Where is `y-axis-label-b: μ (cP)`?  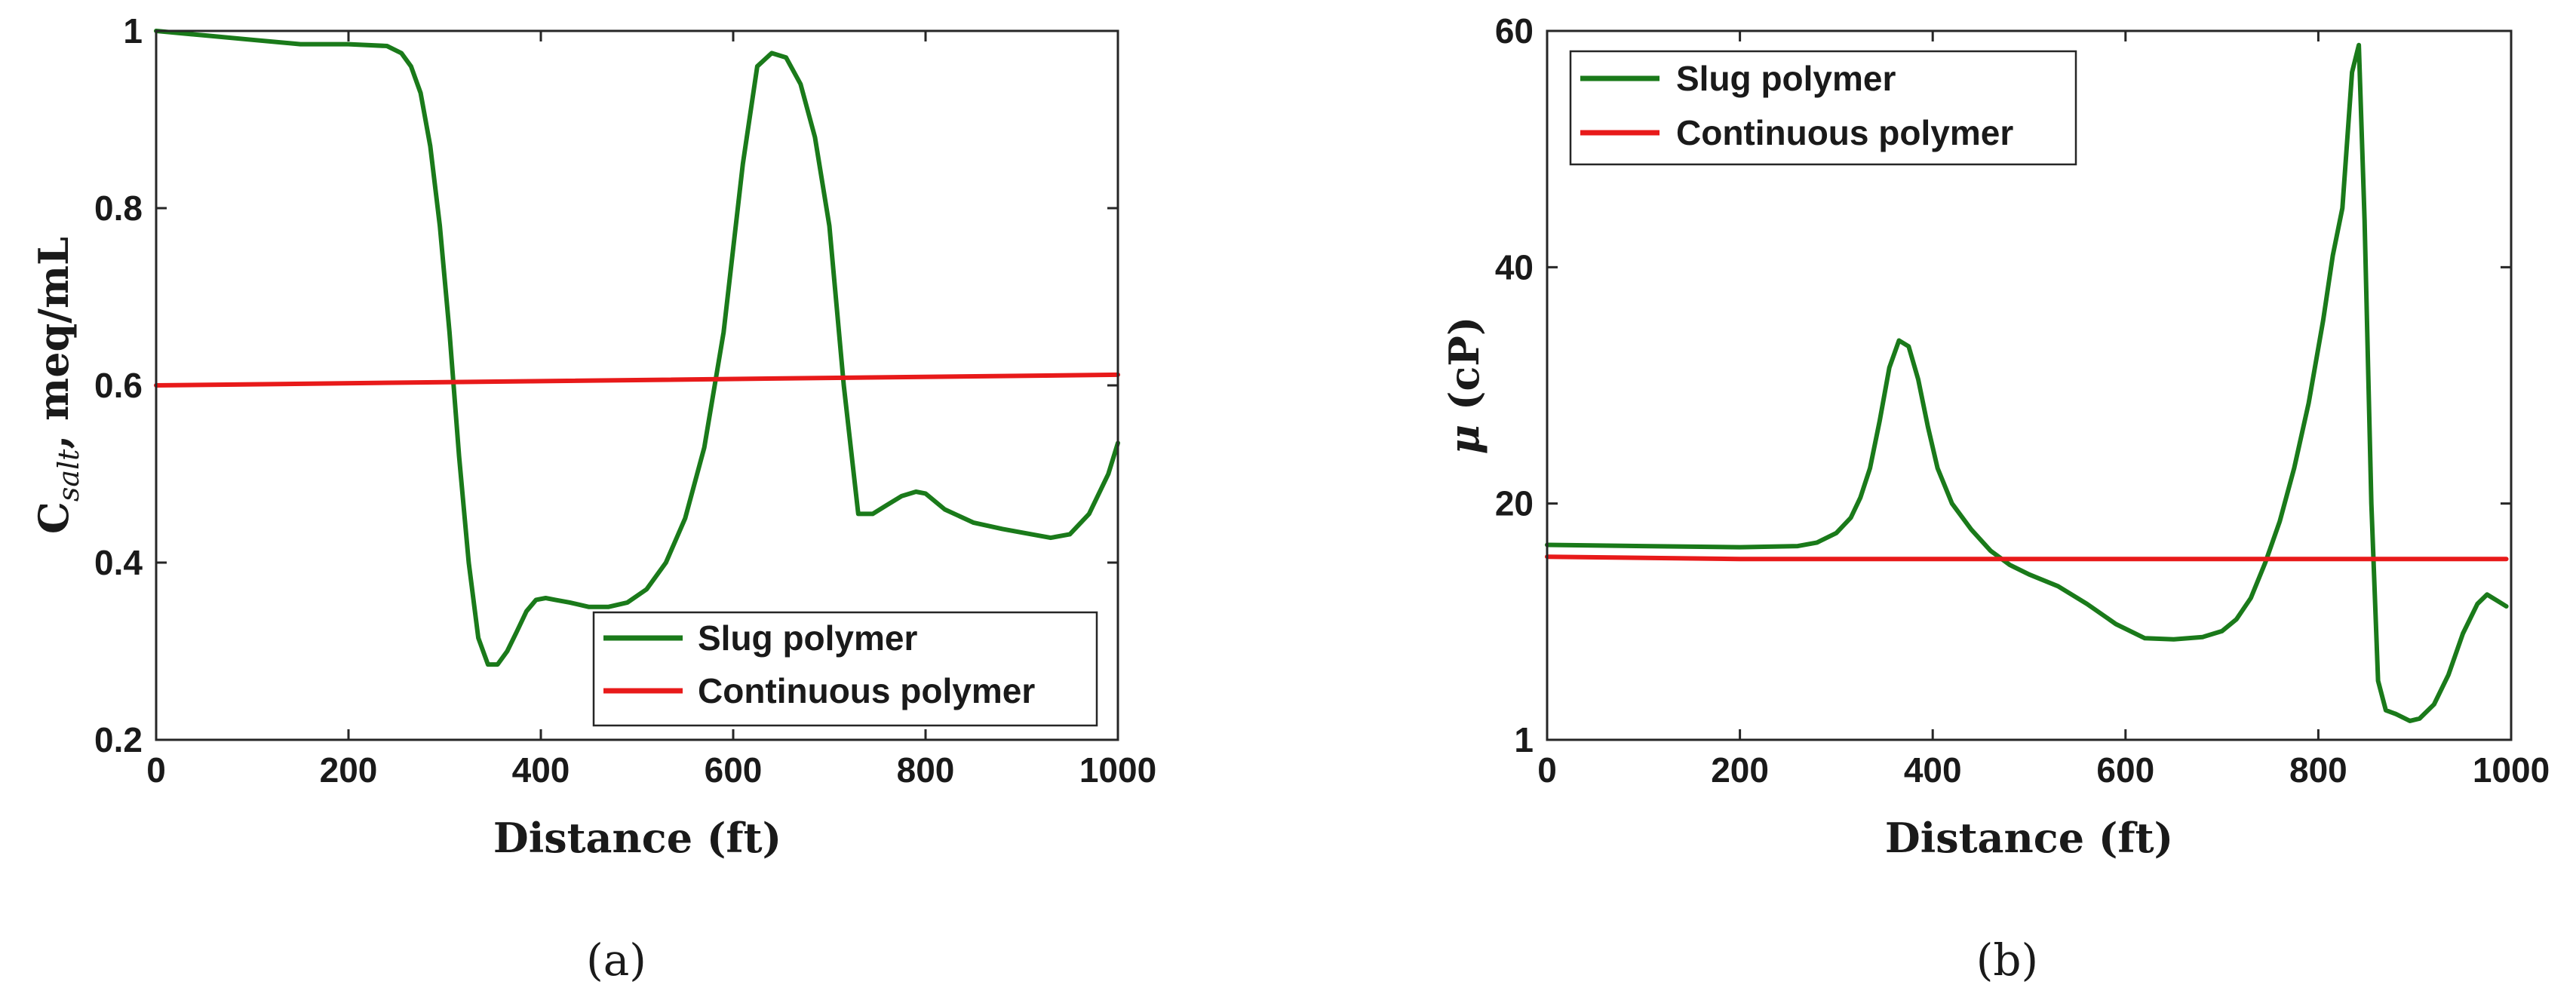 y-axis-label-b: μ (cP) is located at coordinates (1464, 386).